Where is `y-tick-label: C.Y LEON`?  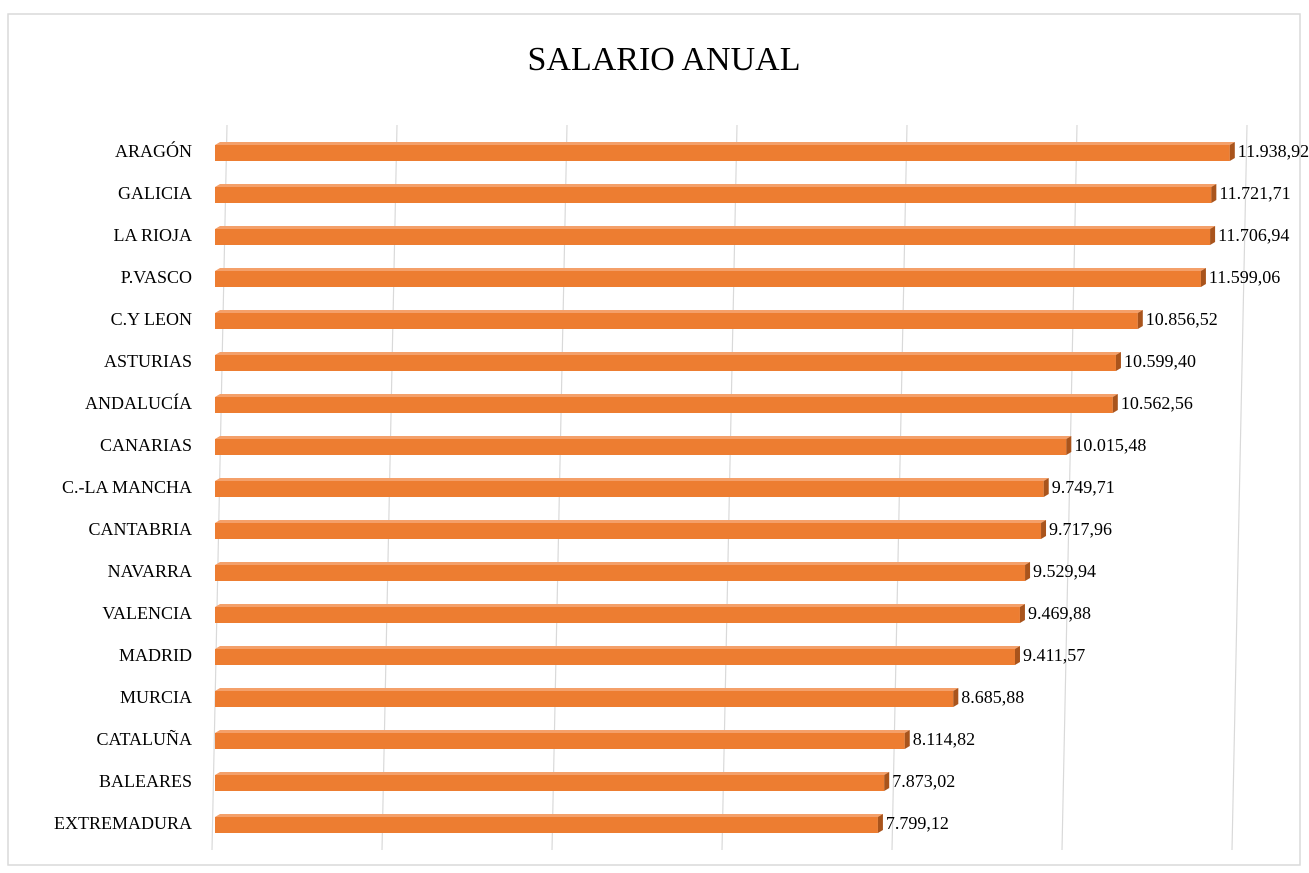
y-tick-label: C.Y LEON is located at coordinates (151, 319).